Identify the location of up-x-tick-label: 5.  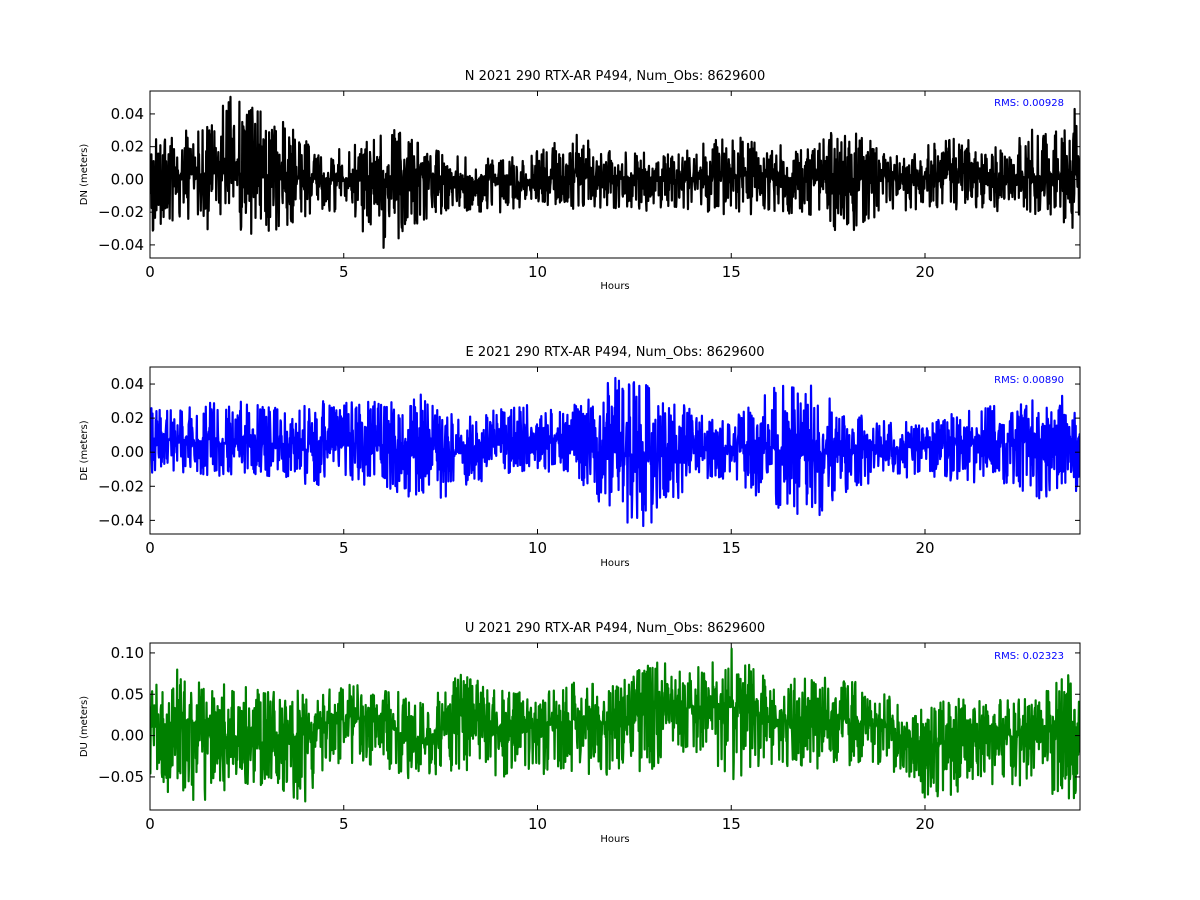
(344, 824).